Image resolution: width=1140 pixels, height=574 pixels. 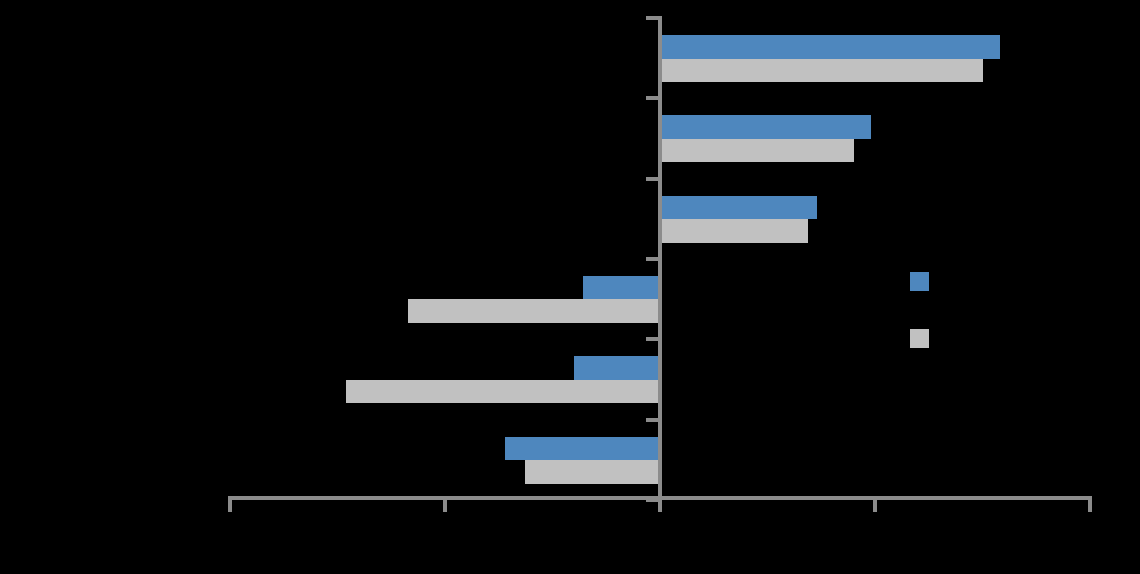 What do you see at coordinates (660, 258) in the screenshot?
I see `y-axis-line` at bounding box center [660, 258].